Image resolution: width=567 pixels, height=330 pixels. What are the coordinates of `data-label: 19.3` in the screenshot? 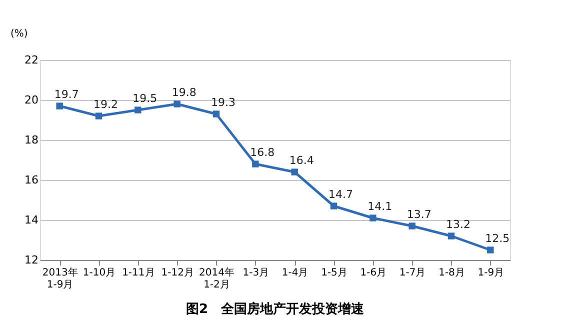 It's located at (223, 102).